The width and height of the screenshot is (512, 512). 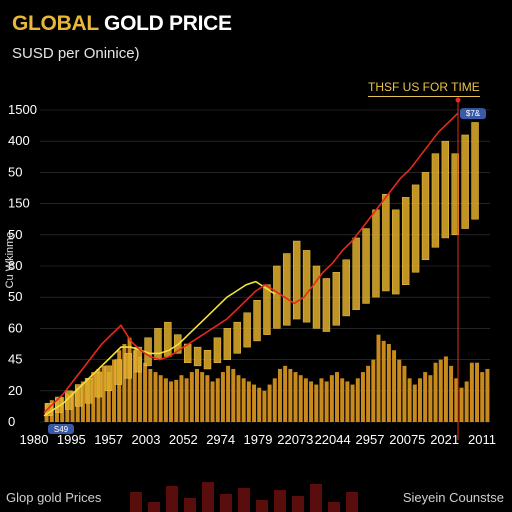 I want to click on latest-price-badge-label: $7&, so click(x=473, y=113).